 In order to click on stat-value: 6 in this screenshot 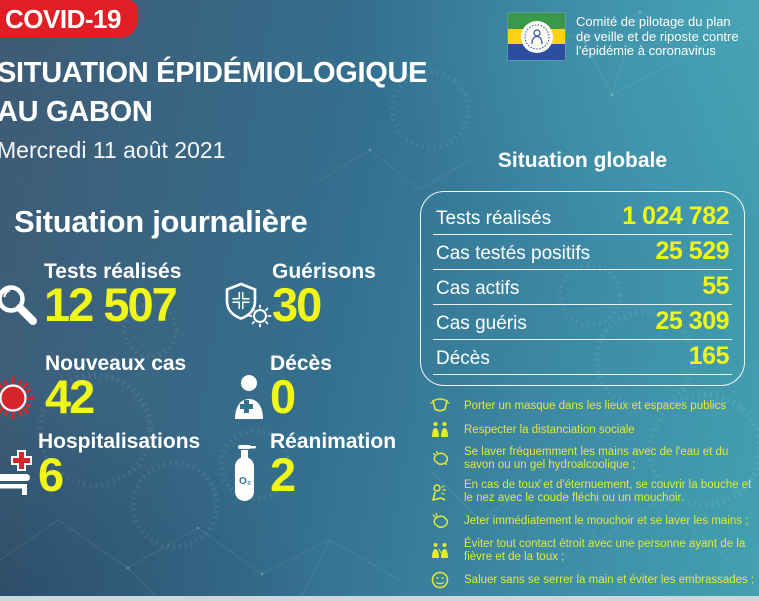, I will do `click(51, 474)`.